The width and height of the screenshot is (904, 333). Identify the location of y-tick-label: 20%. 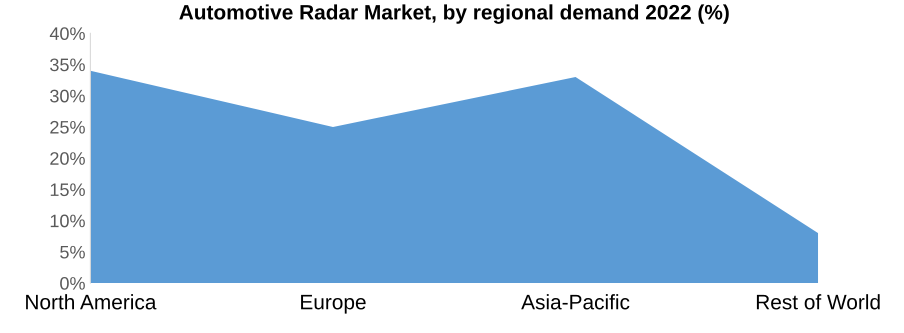
(67, 158).